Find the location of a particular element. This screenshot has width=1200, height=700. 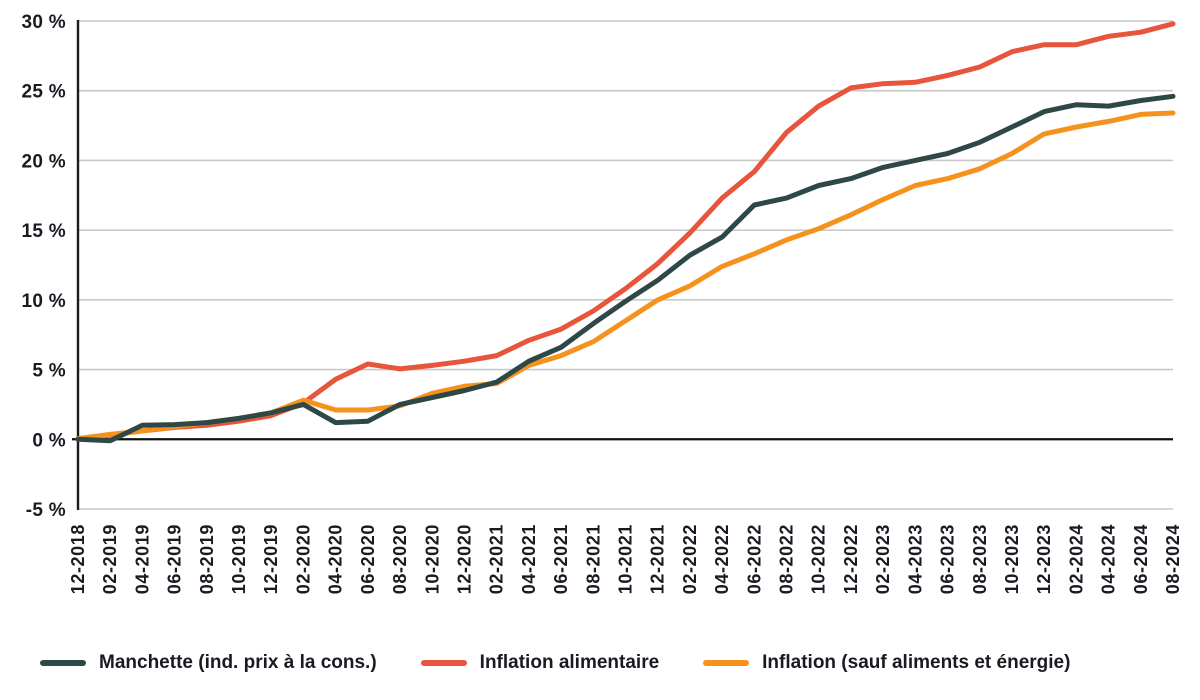

x-tick-label: 12-2023 is located at coordinates (1044, 559).